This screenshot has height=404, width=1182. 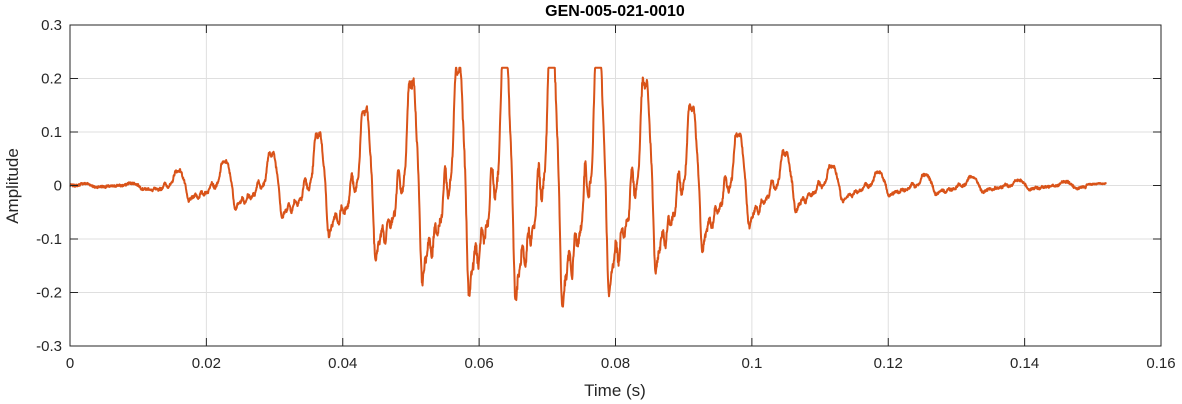 What do you see at coordinates (615, 390) in the screenshot?
I see `x-axis-label: Time (s)` at bounding box center [615, 390].